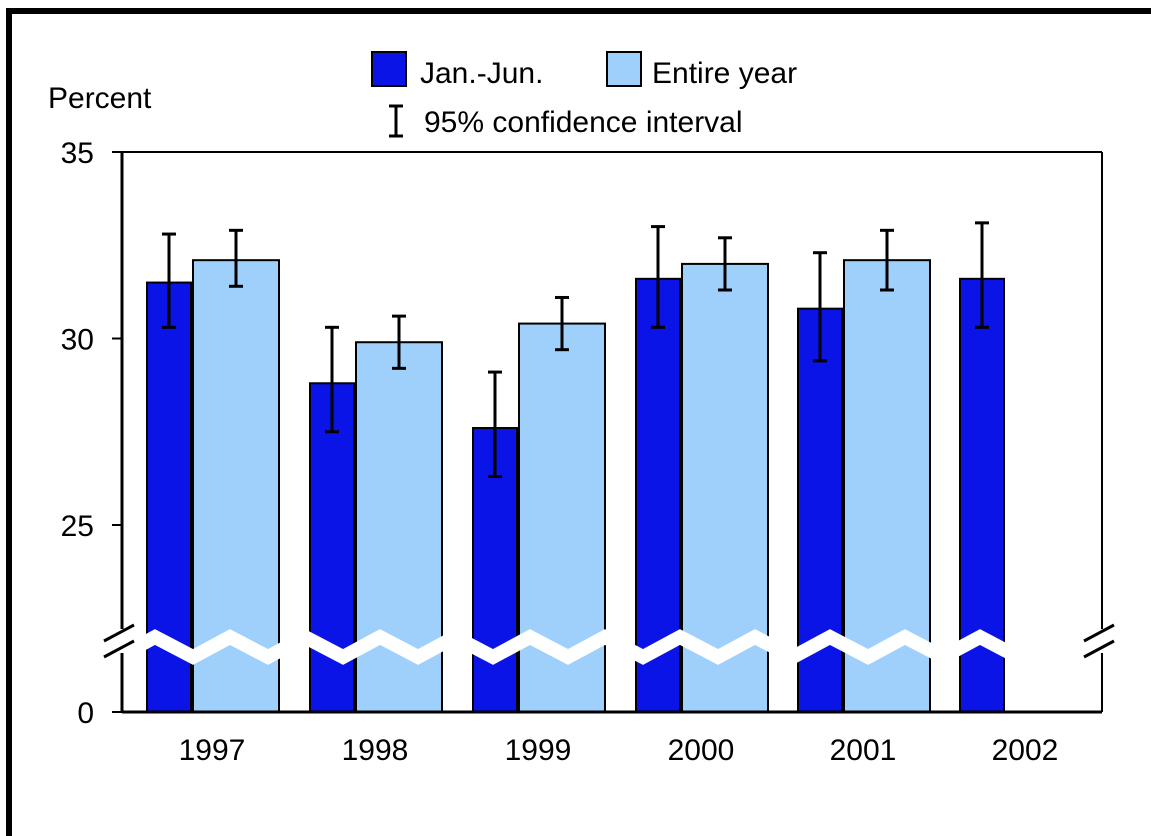 Image resolution: width=1151 pixels, height=836 pixels. Describe the element at coordinates (77, 526) in the screenshot. I see `y-tick-label-25: 25` at that location.